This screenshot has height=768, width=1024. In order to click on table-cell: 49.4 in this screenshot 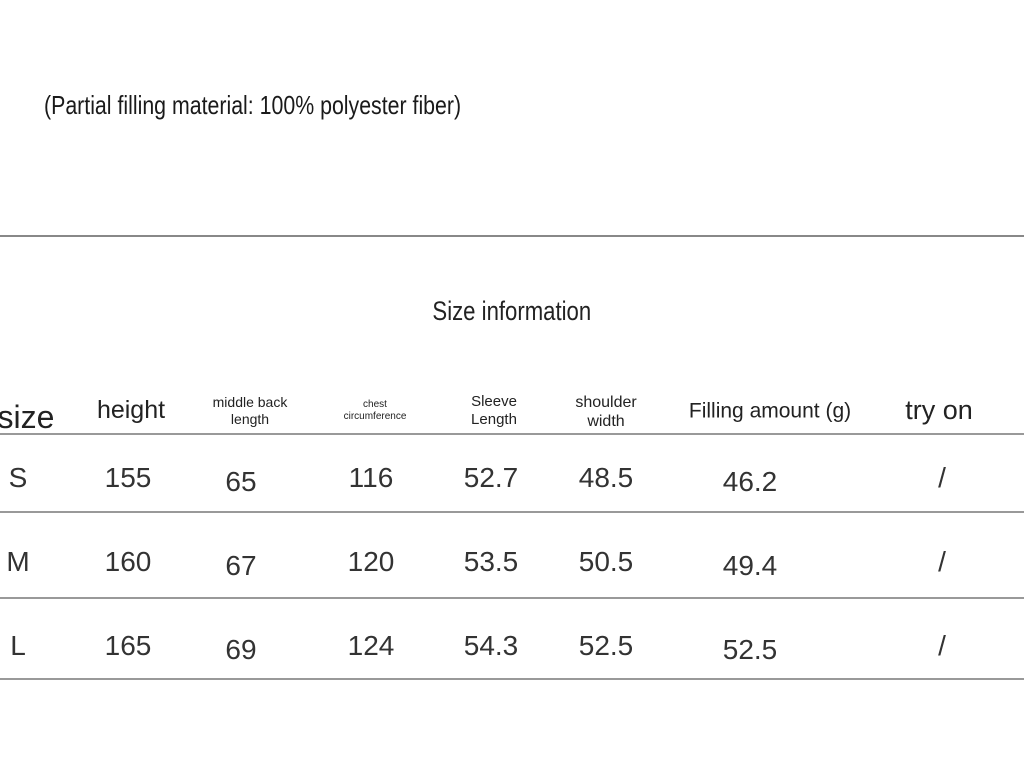, I will do `click(750, 565)`.